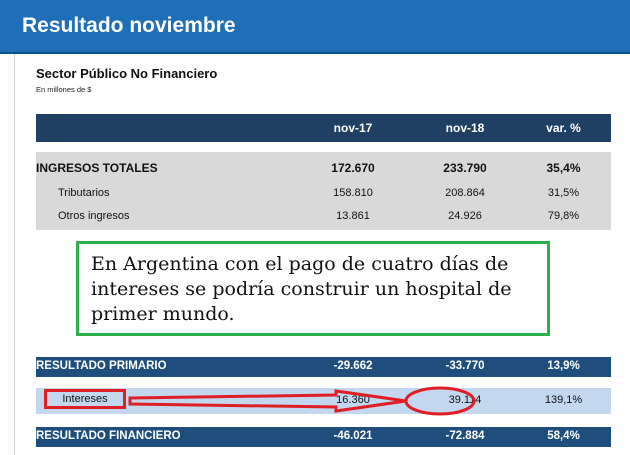  I want to click on value-nov18: 24.926, so click(465, 216).